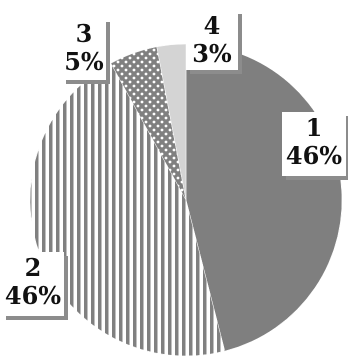 Image resolution: width=348 pixels, height=356 pixels. I want to click on slice-label-2: 246%, so click(35, 286).